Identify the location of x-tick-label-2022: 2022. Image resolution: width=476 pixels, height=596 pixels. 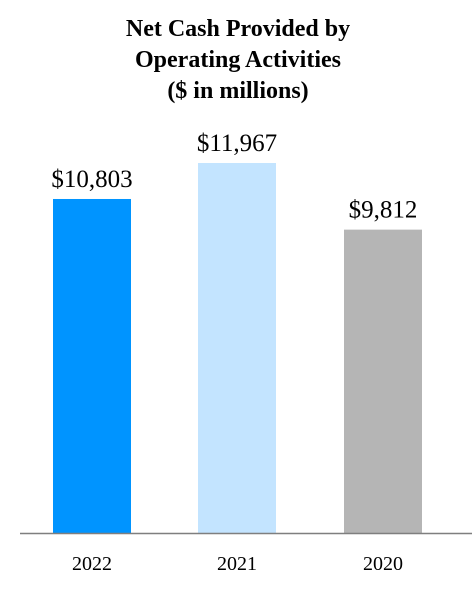
(92, 564).